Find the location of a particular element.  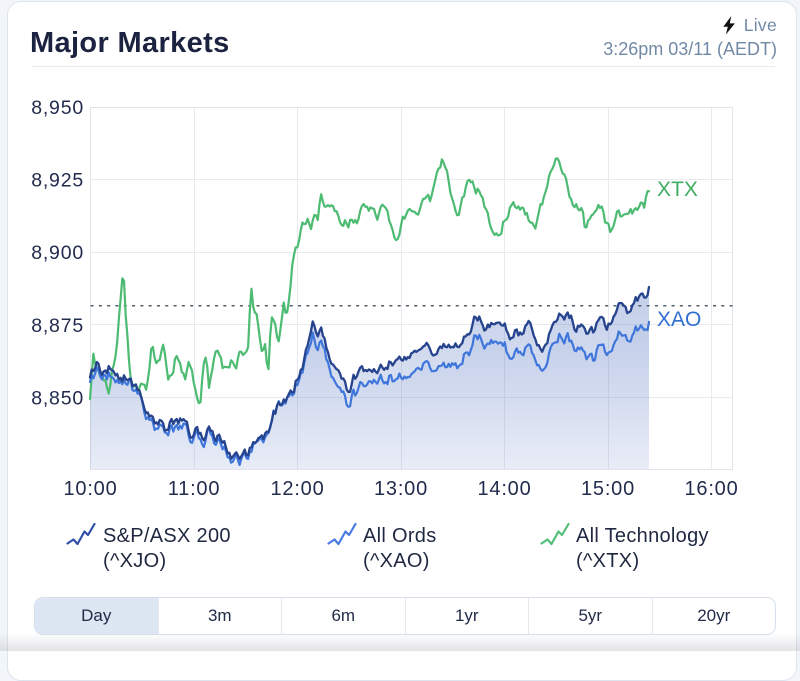

svg-text: 16:00 is located at coordinates (711, 489).